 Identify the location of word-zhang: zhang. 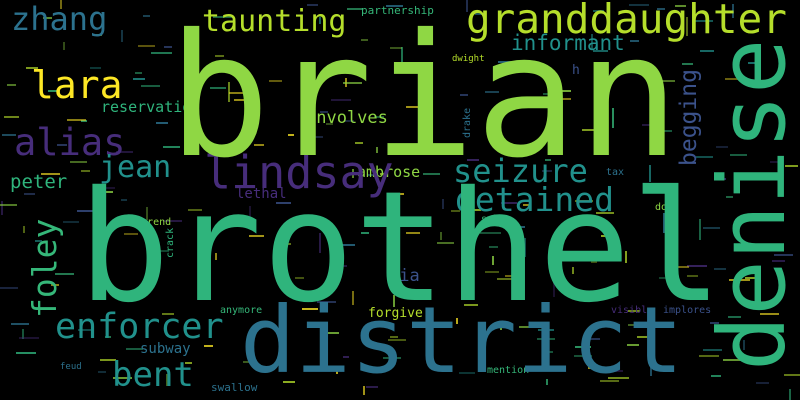
(59, 19).